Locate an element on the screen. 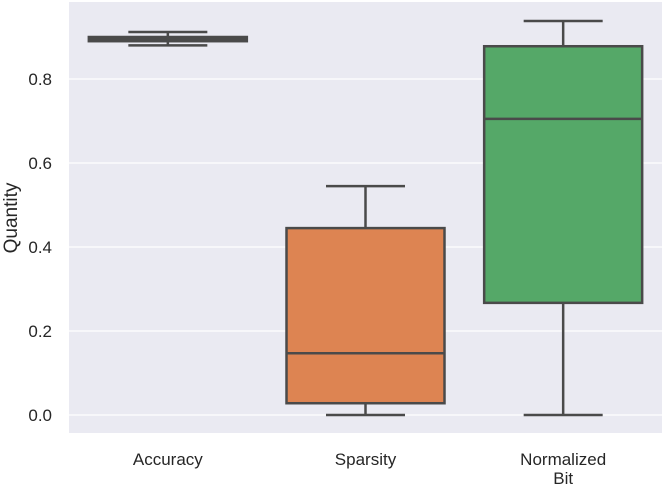 The image size is (664, 492). y-axis-label: Quantity is located at coordinates (11, 217).